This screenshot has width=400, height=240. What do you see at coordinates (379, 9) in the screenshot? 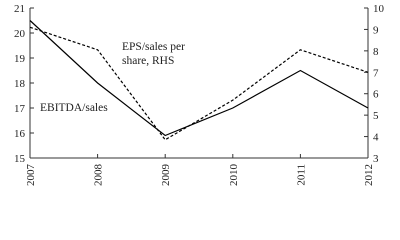
I see `y2-tick-label: 10` at bounding box center [379, 9].